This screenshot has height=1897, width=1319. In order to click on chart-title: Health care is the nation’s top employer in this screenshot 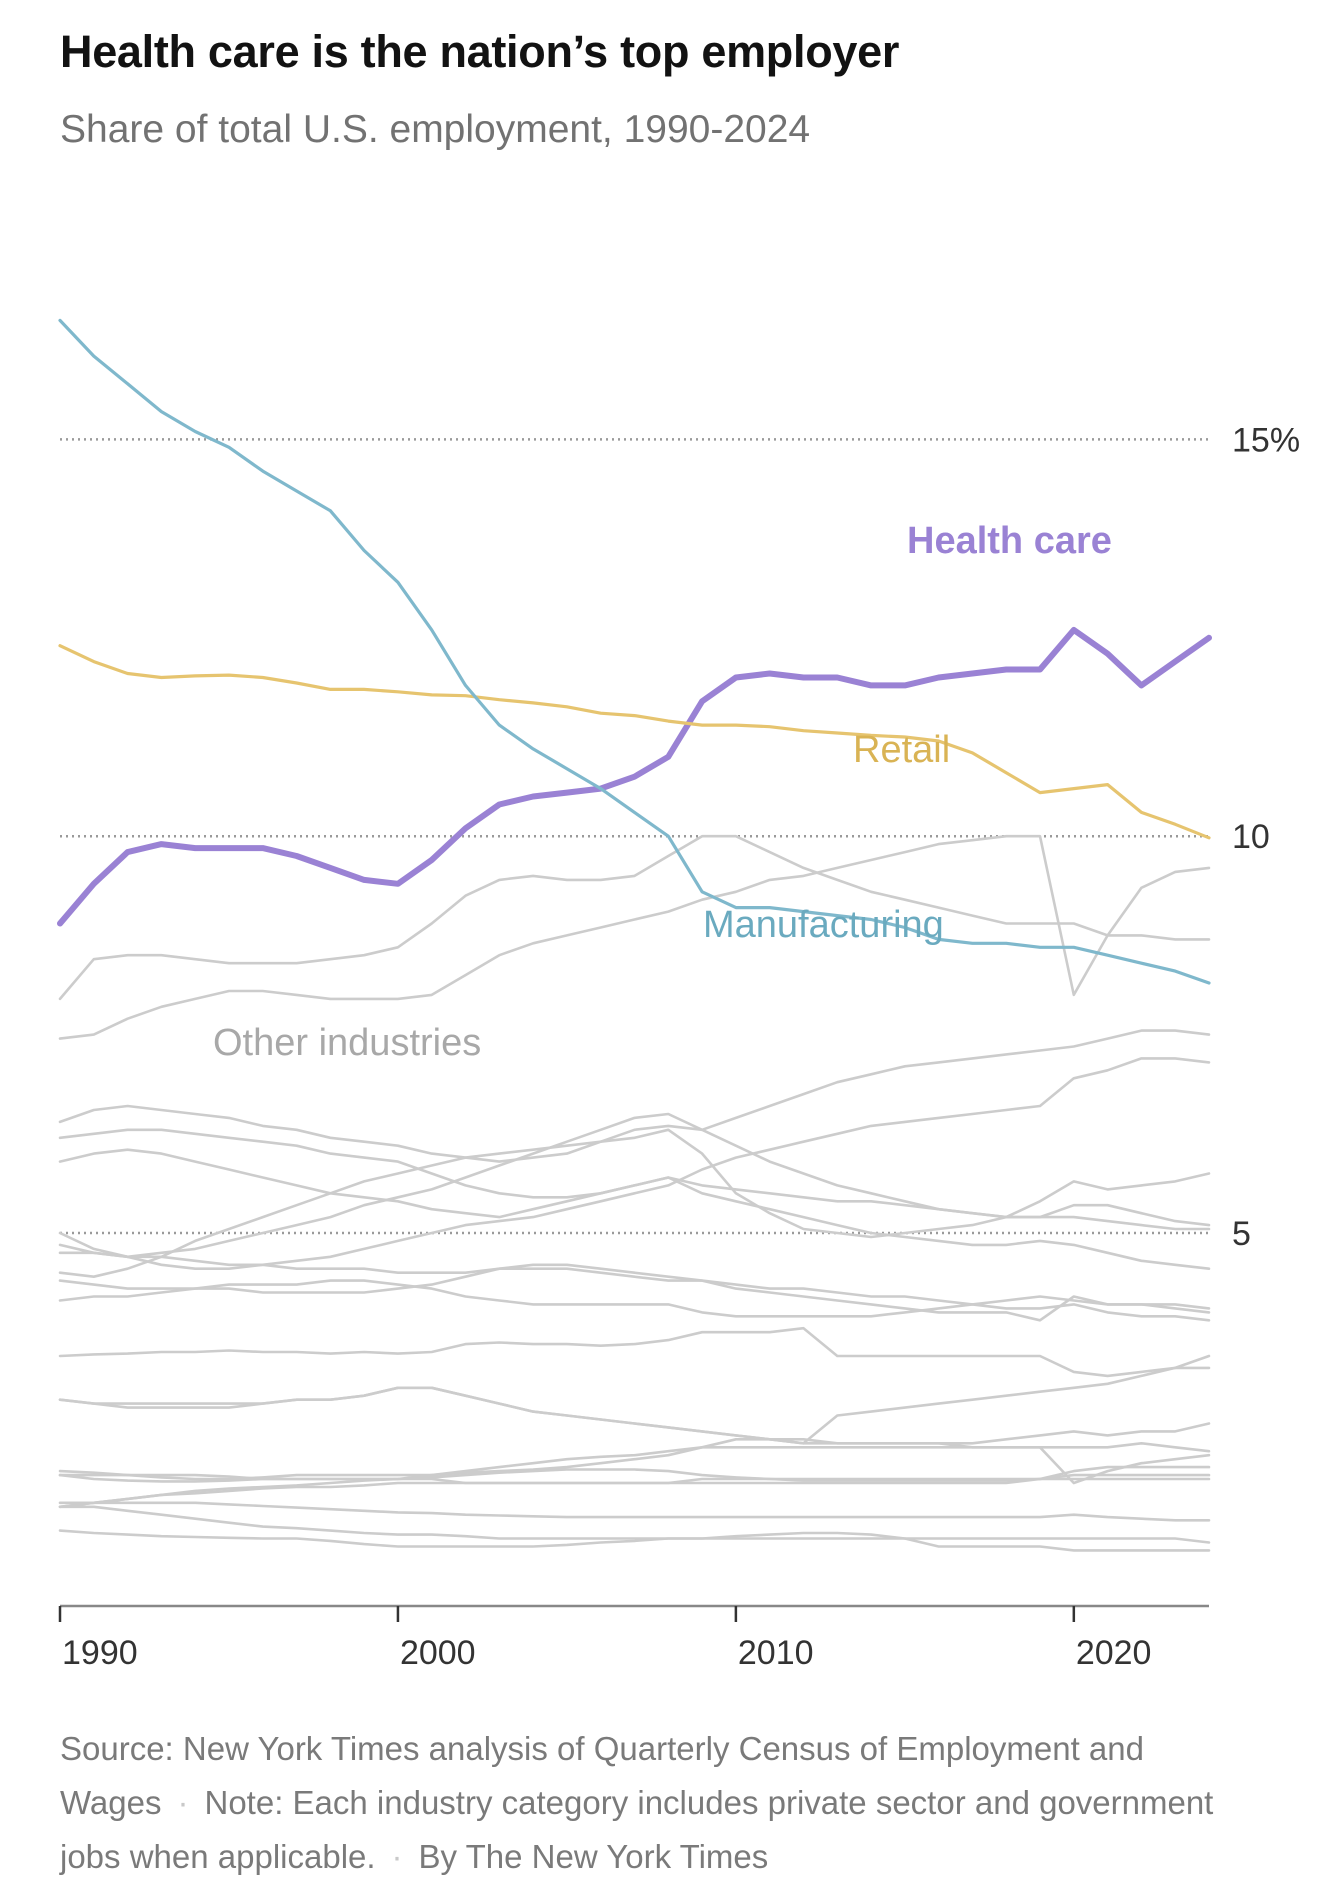, I will do `click(480, 51)`.